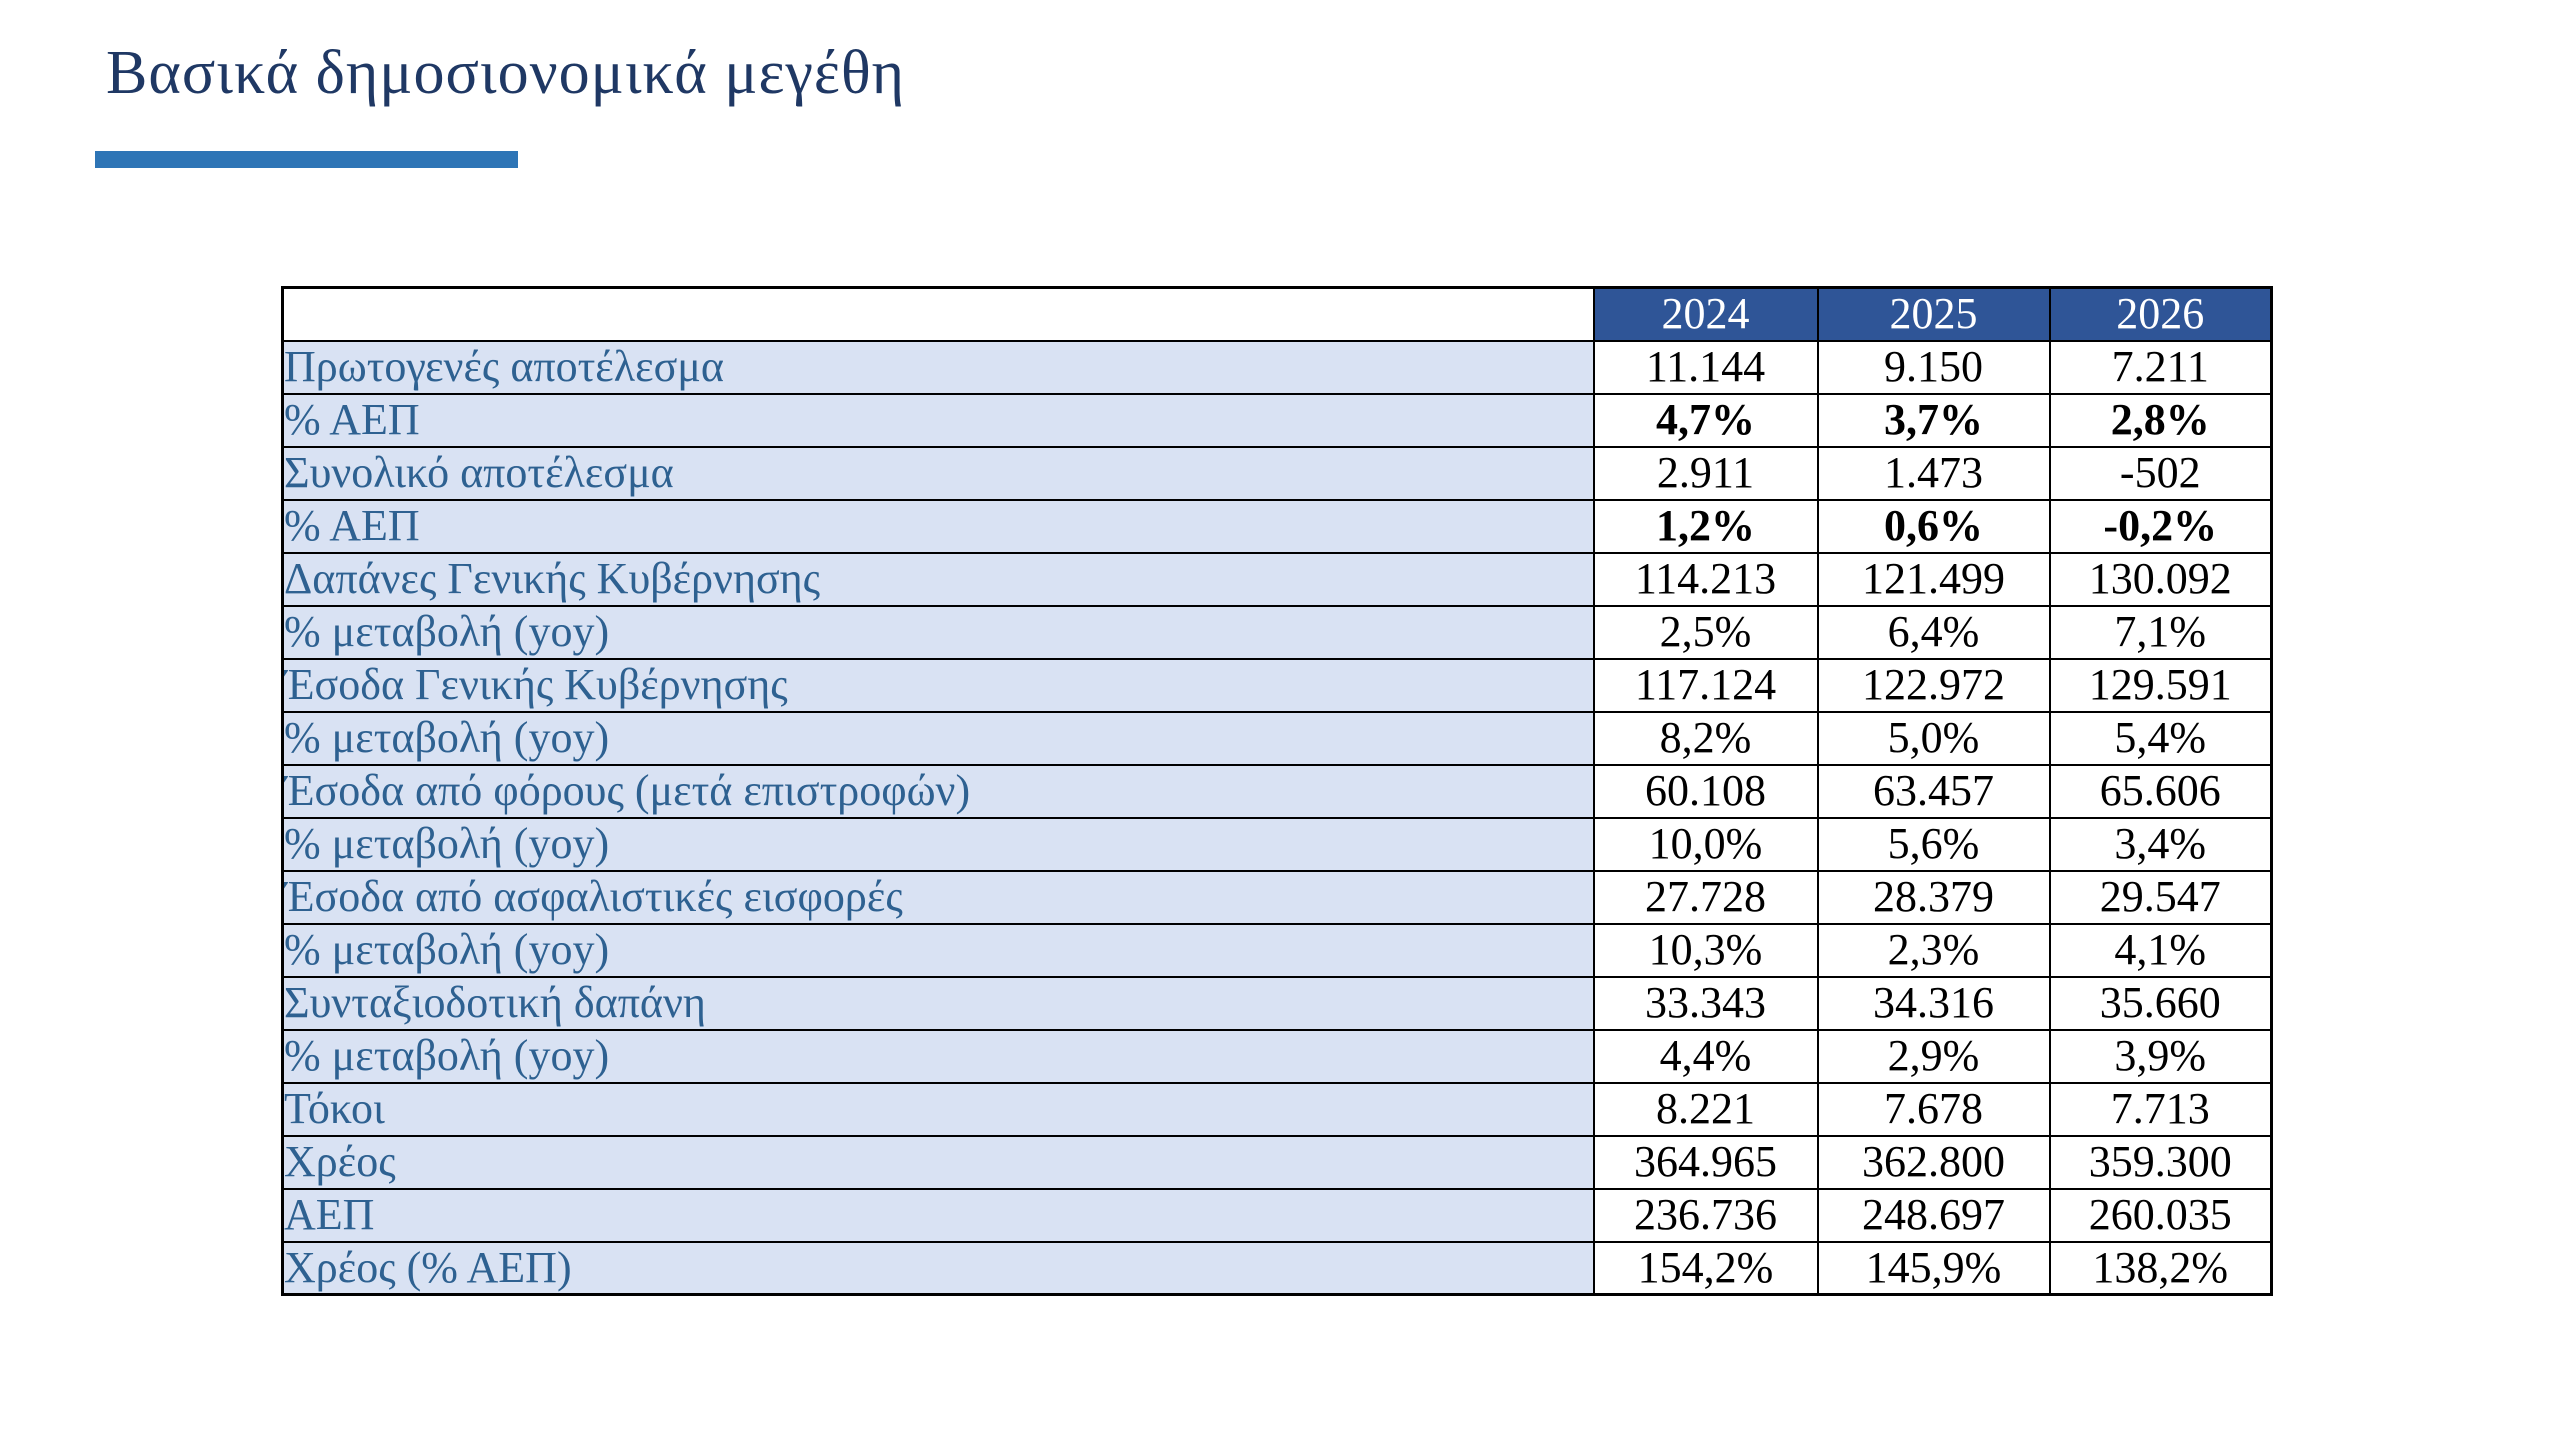 The width and height of the screenshot is (2560, 1440). What do you see at coordinates (1705, 897) in the screenshot?
I see `row-value: 27.728` at bounding box center [1705, 897].